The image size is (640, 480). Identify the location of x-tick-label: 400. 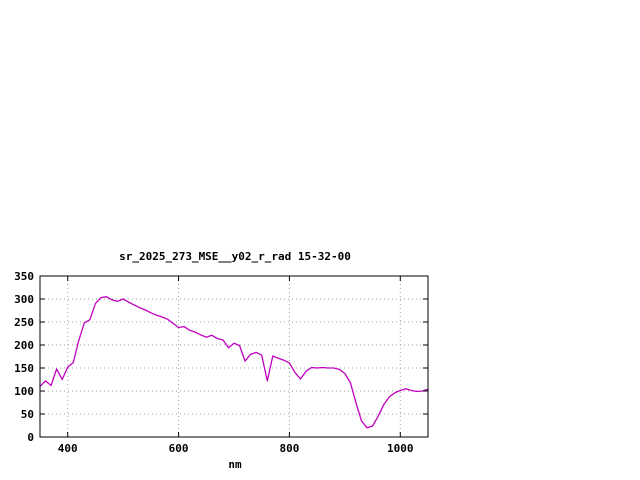
(68, 448).